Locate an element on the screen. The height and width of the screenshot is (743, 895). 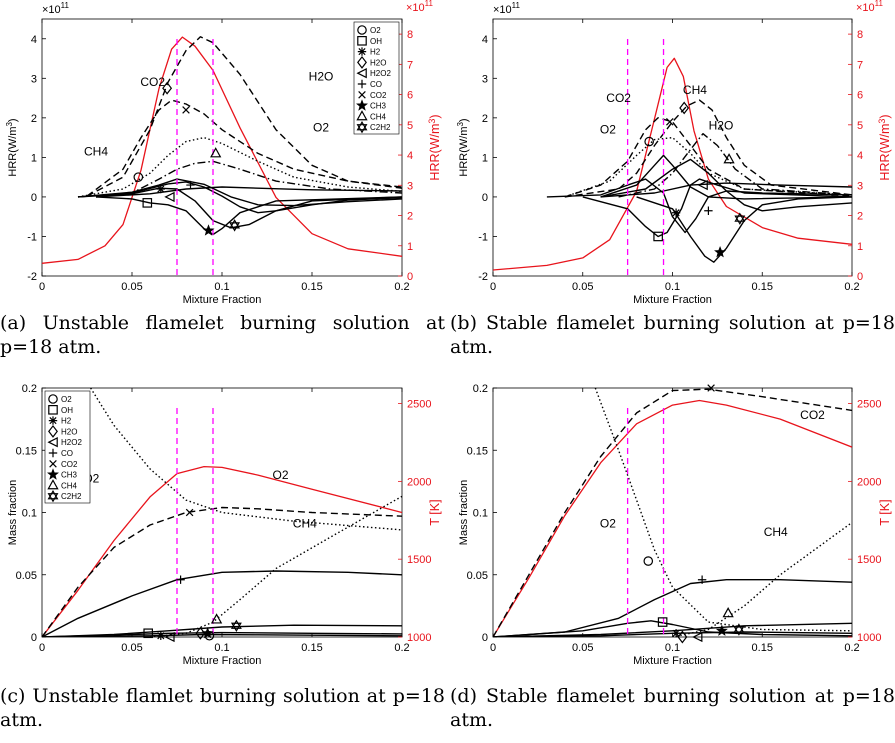
y-right-axis-label: T [K] is located at coordinates (435, 512).